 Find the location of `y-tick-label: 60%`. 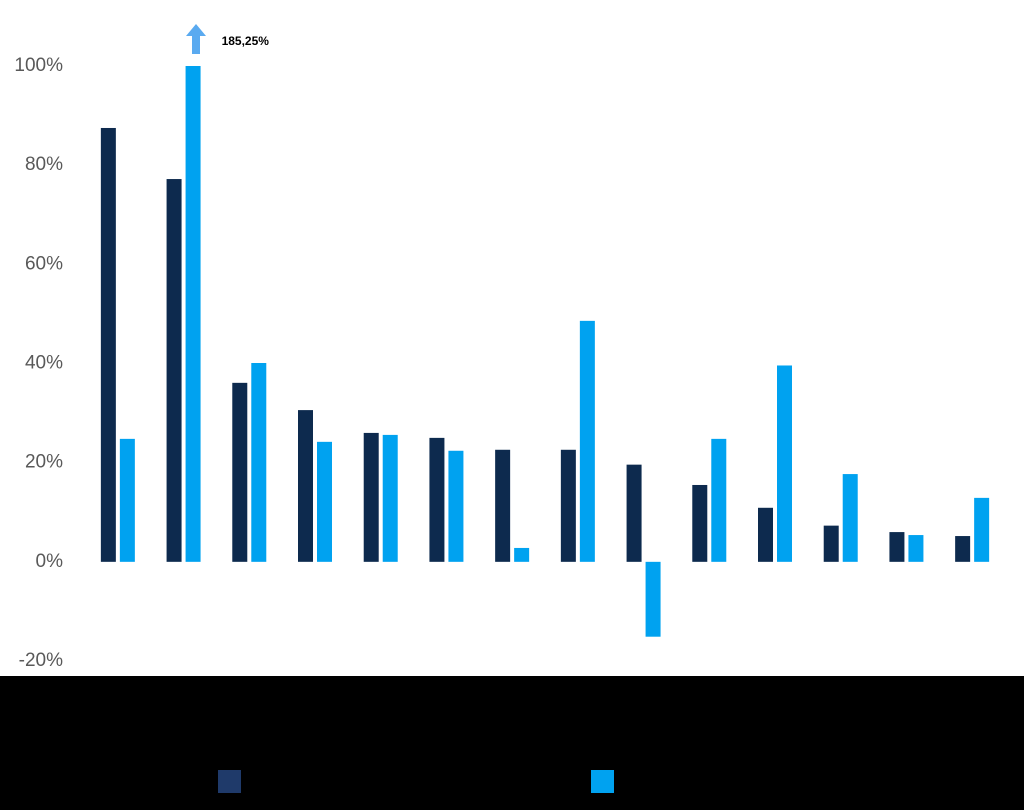

y-tick-label: 60% is located at coordinates (44, 263).